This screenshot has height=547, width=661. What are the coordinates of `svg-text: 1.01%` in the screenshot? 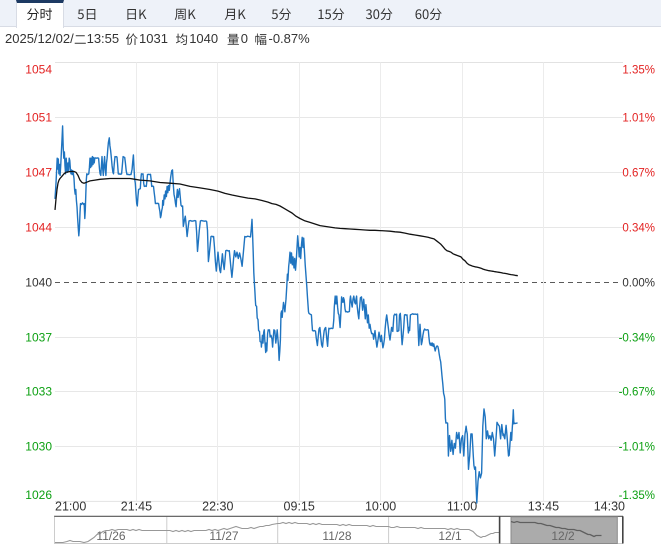 It's located at (638, 119).